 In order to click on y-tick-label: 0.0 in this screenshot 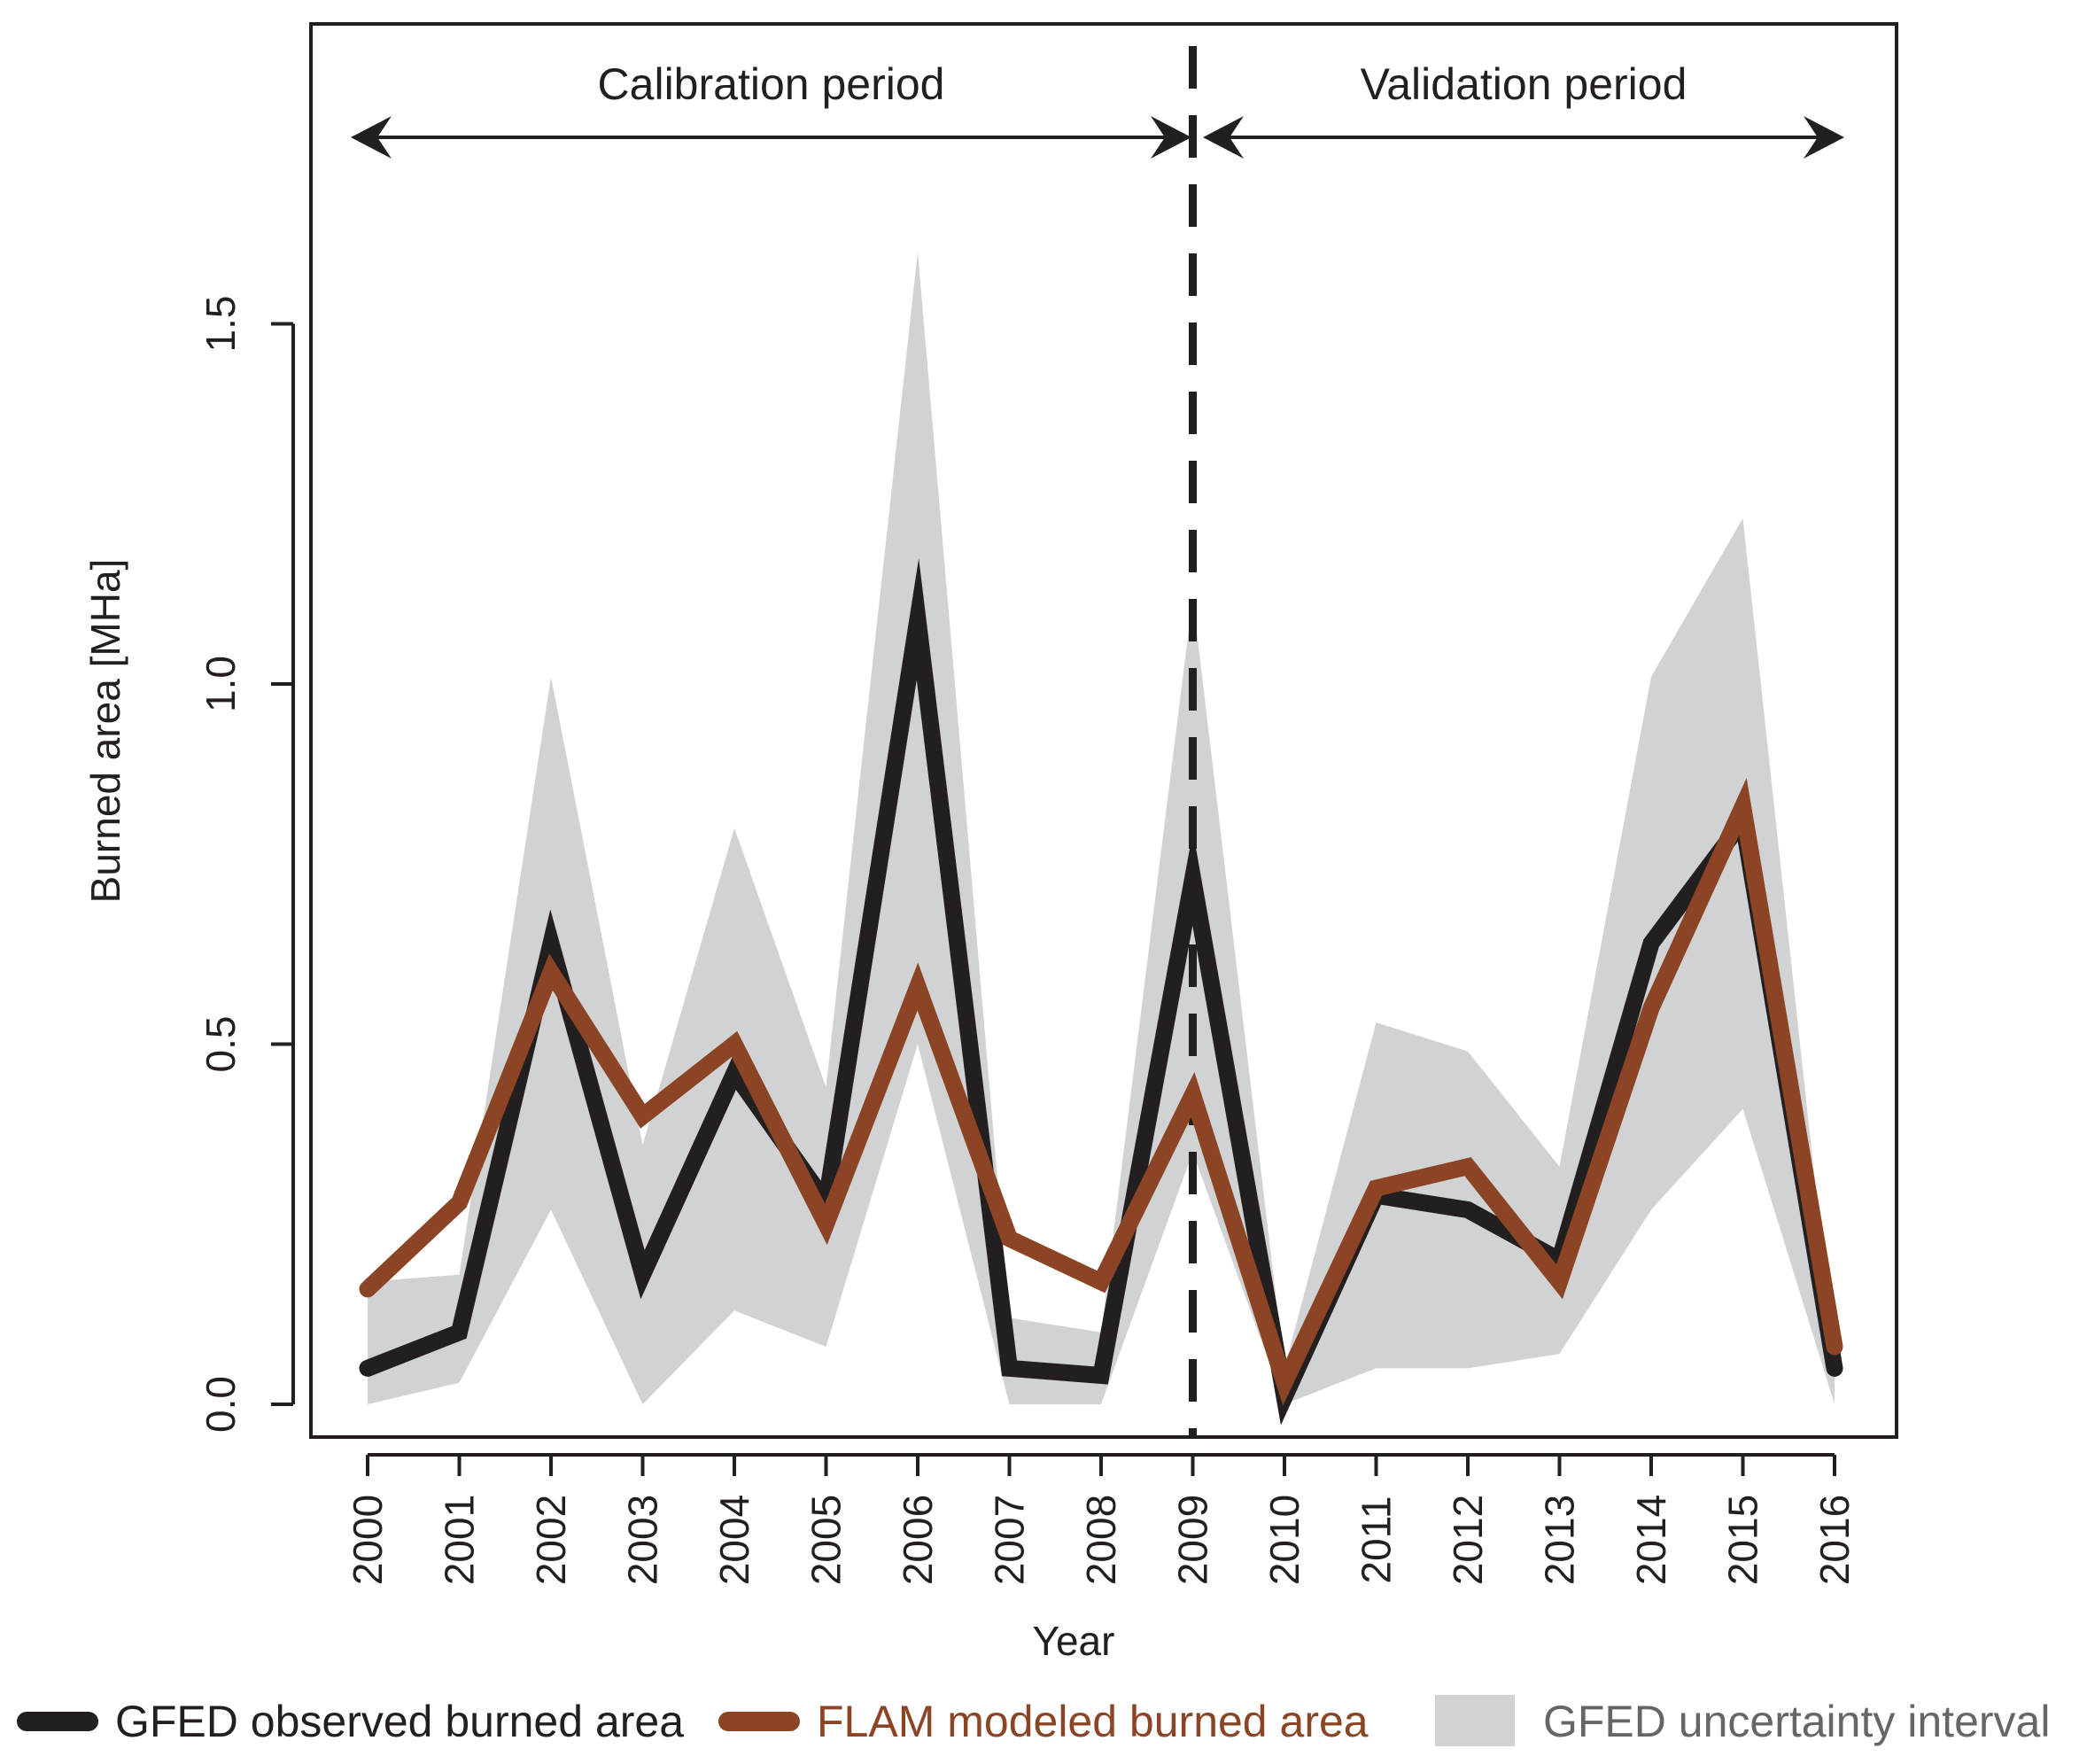, I will do `click(221, 1404)`.